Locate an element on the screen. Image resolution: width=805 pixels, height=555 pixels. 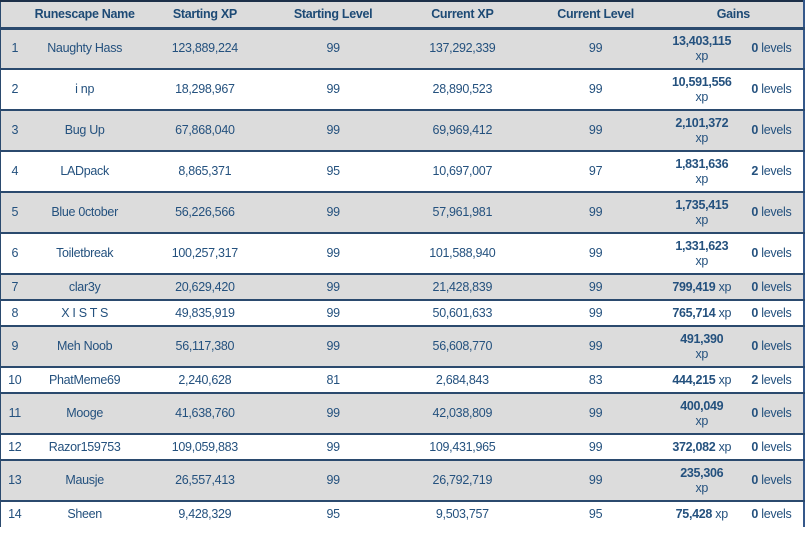
gains-xp-cell: 13,403,115 xp is located at coordinates (702, 48).